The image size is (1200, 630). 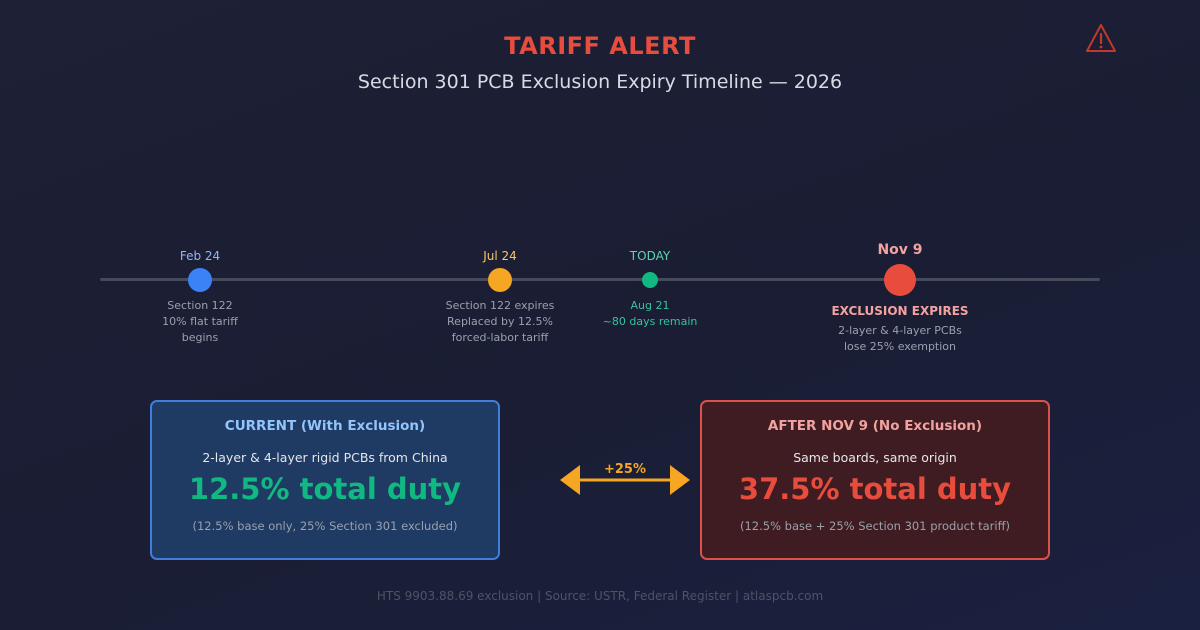 I want to click on event-feb24-marker, so click(x=200, y=280).